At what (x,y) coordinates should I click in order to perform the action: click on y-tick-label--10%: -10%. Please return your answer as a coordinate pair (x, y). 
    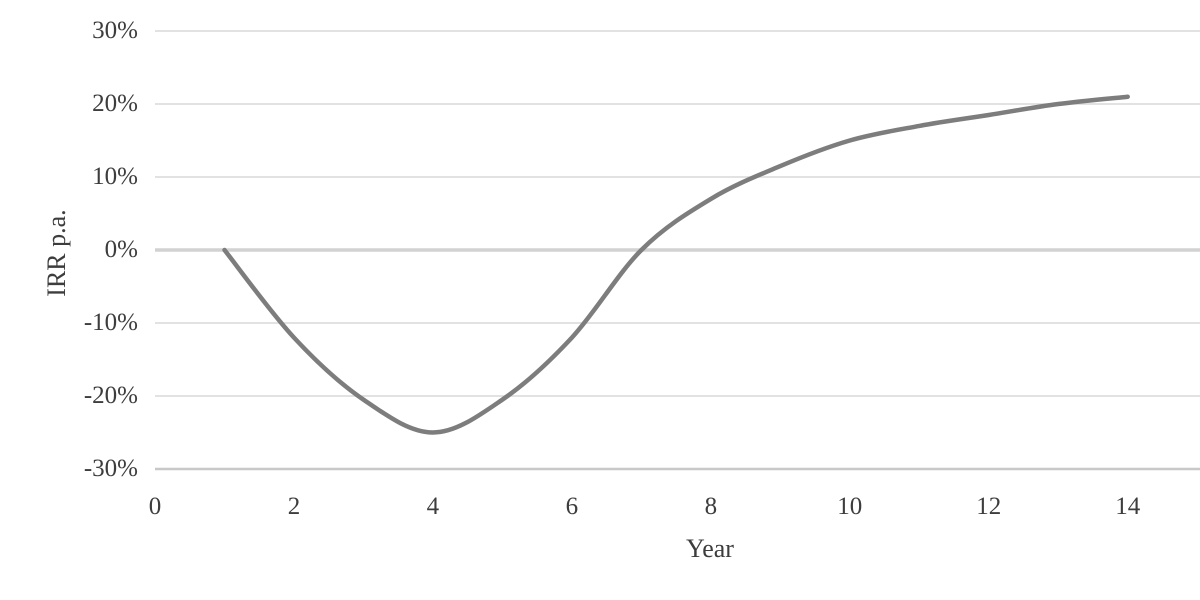
    Looking at the image, I should click on (110, 322).